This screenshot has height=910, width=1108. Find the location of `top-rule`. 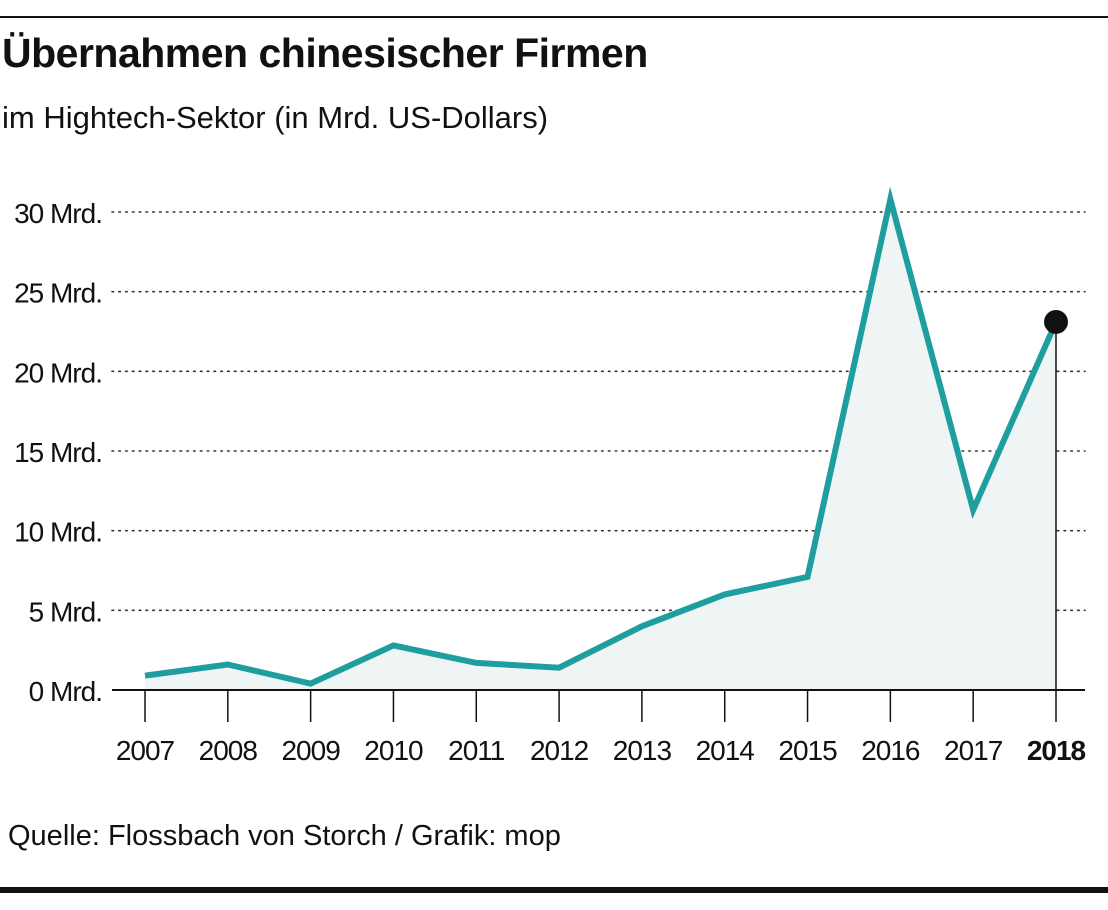

top-rule is located at coordinates (554, 17).